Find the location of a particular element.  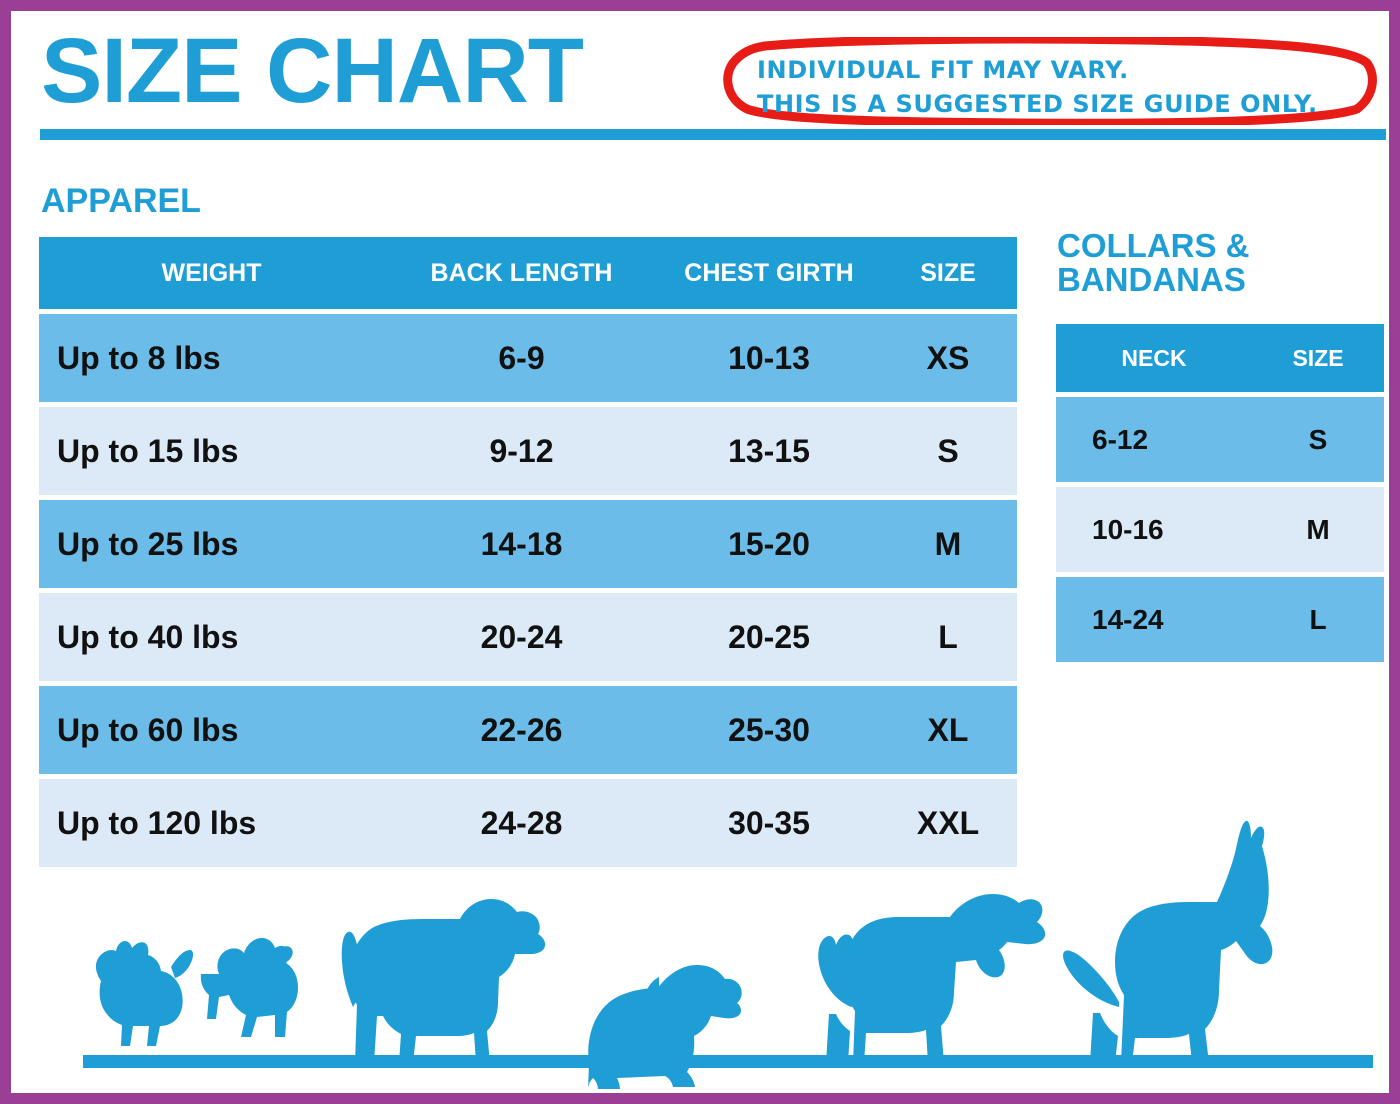

cell-size: XL is located at coordinates (948, 732).